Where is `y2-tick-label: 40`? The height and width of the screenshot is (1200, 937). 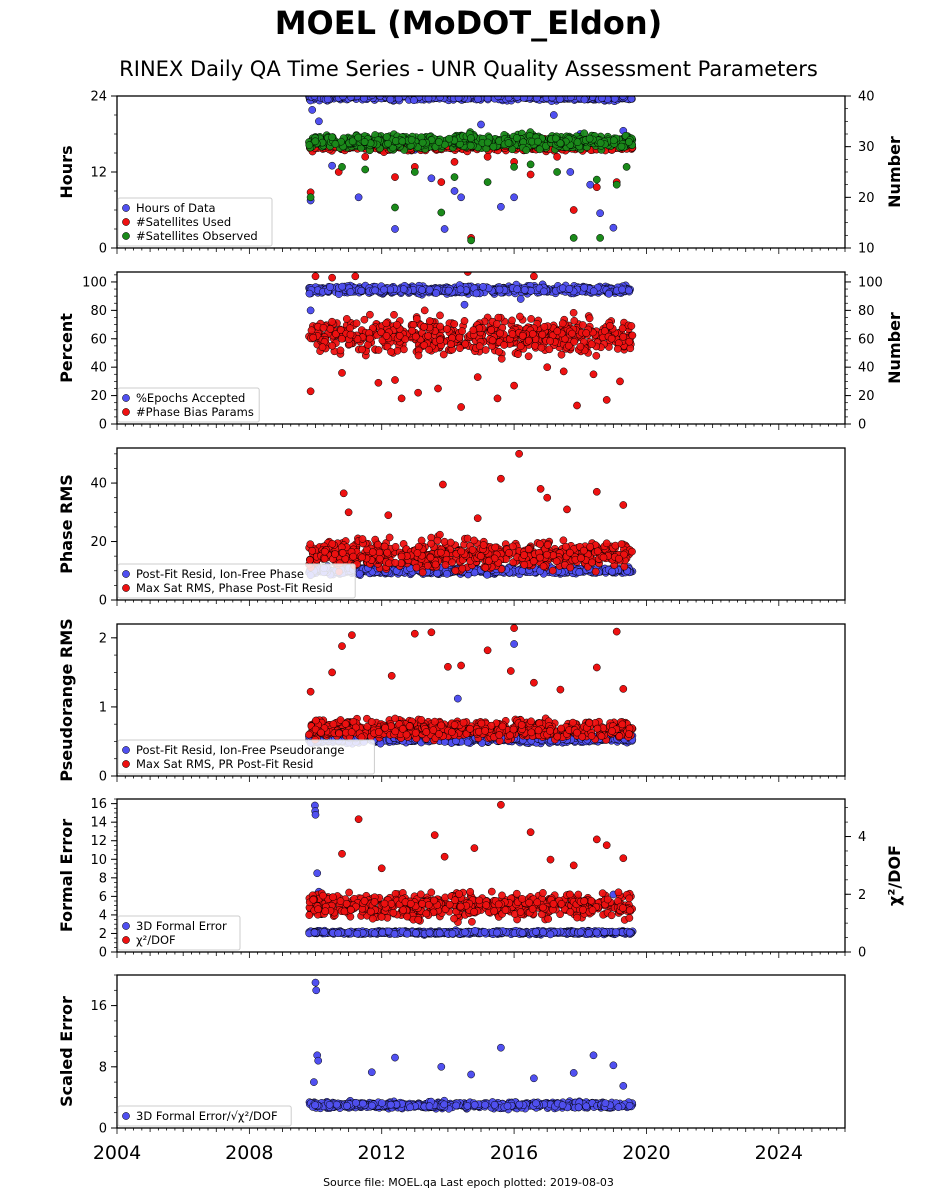 y2-tick-label: 40 is located at coordinates (866, 97).